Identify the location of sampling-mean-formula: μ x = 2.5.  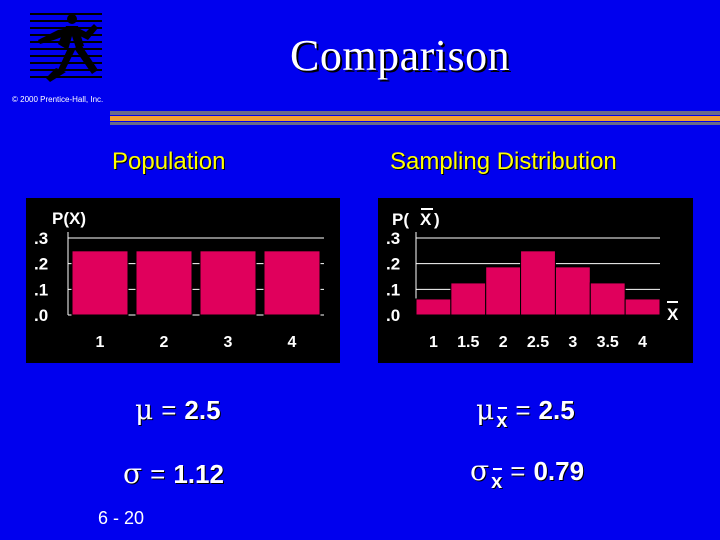
(525, 412).